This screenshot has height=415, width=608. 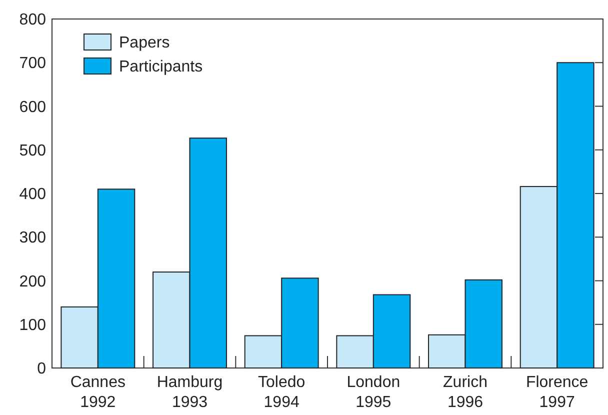 I want to click on y-tick-label: 800, so click(x=32, y=20).